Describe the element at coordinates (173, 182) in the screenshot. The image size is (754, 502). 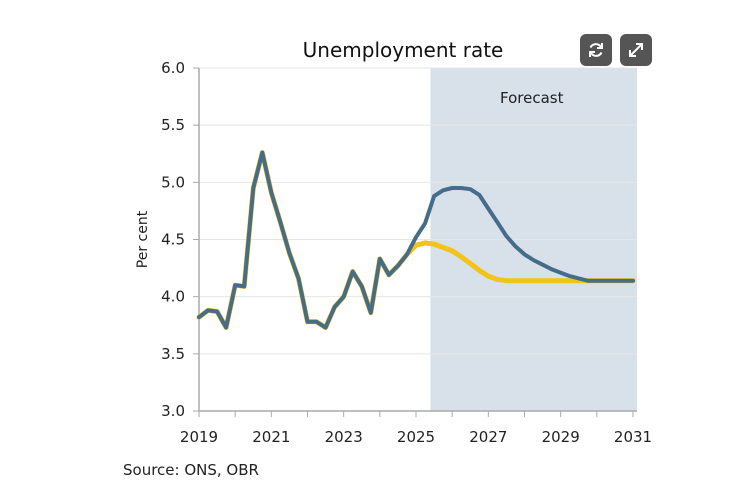
I see `y-tick-label: 5.0` at that location.